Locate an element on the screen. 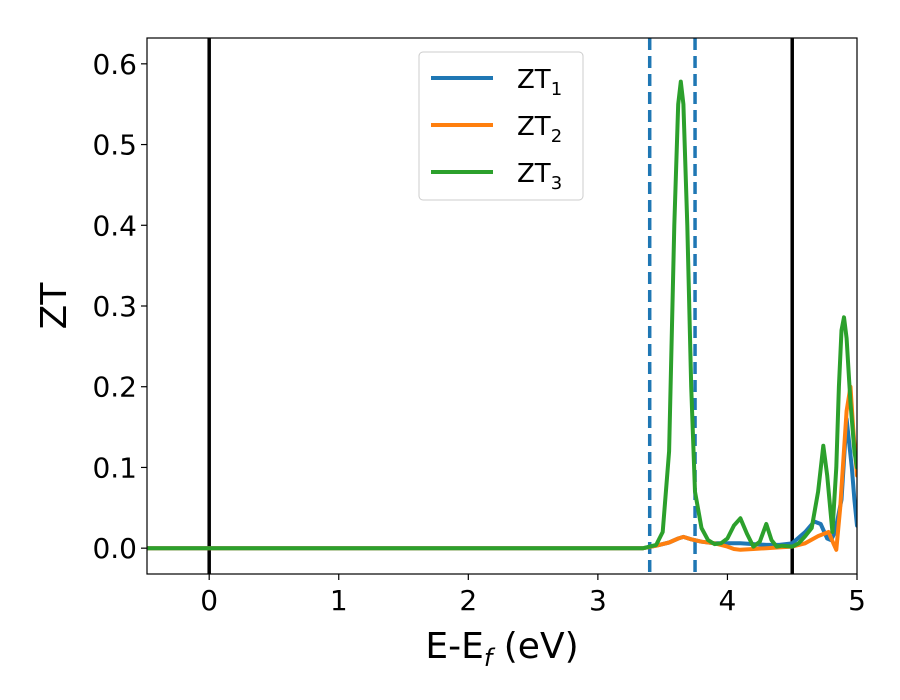 This screenshot has width=900, height=700. legend-label-zt2: ZT2 is located at coordinates (539, 129).